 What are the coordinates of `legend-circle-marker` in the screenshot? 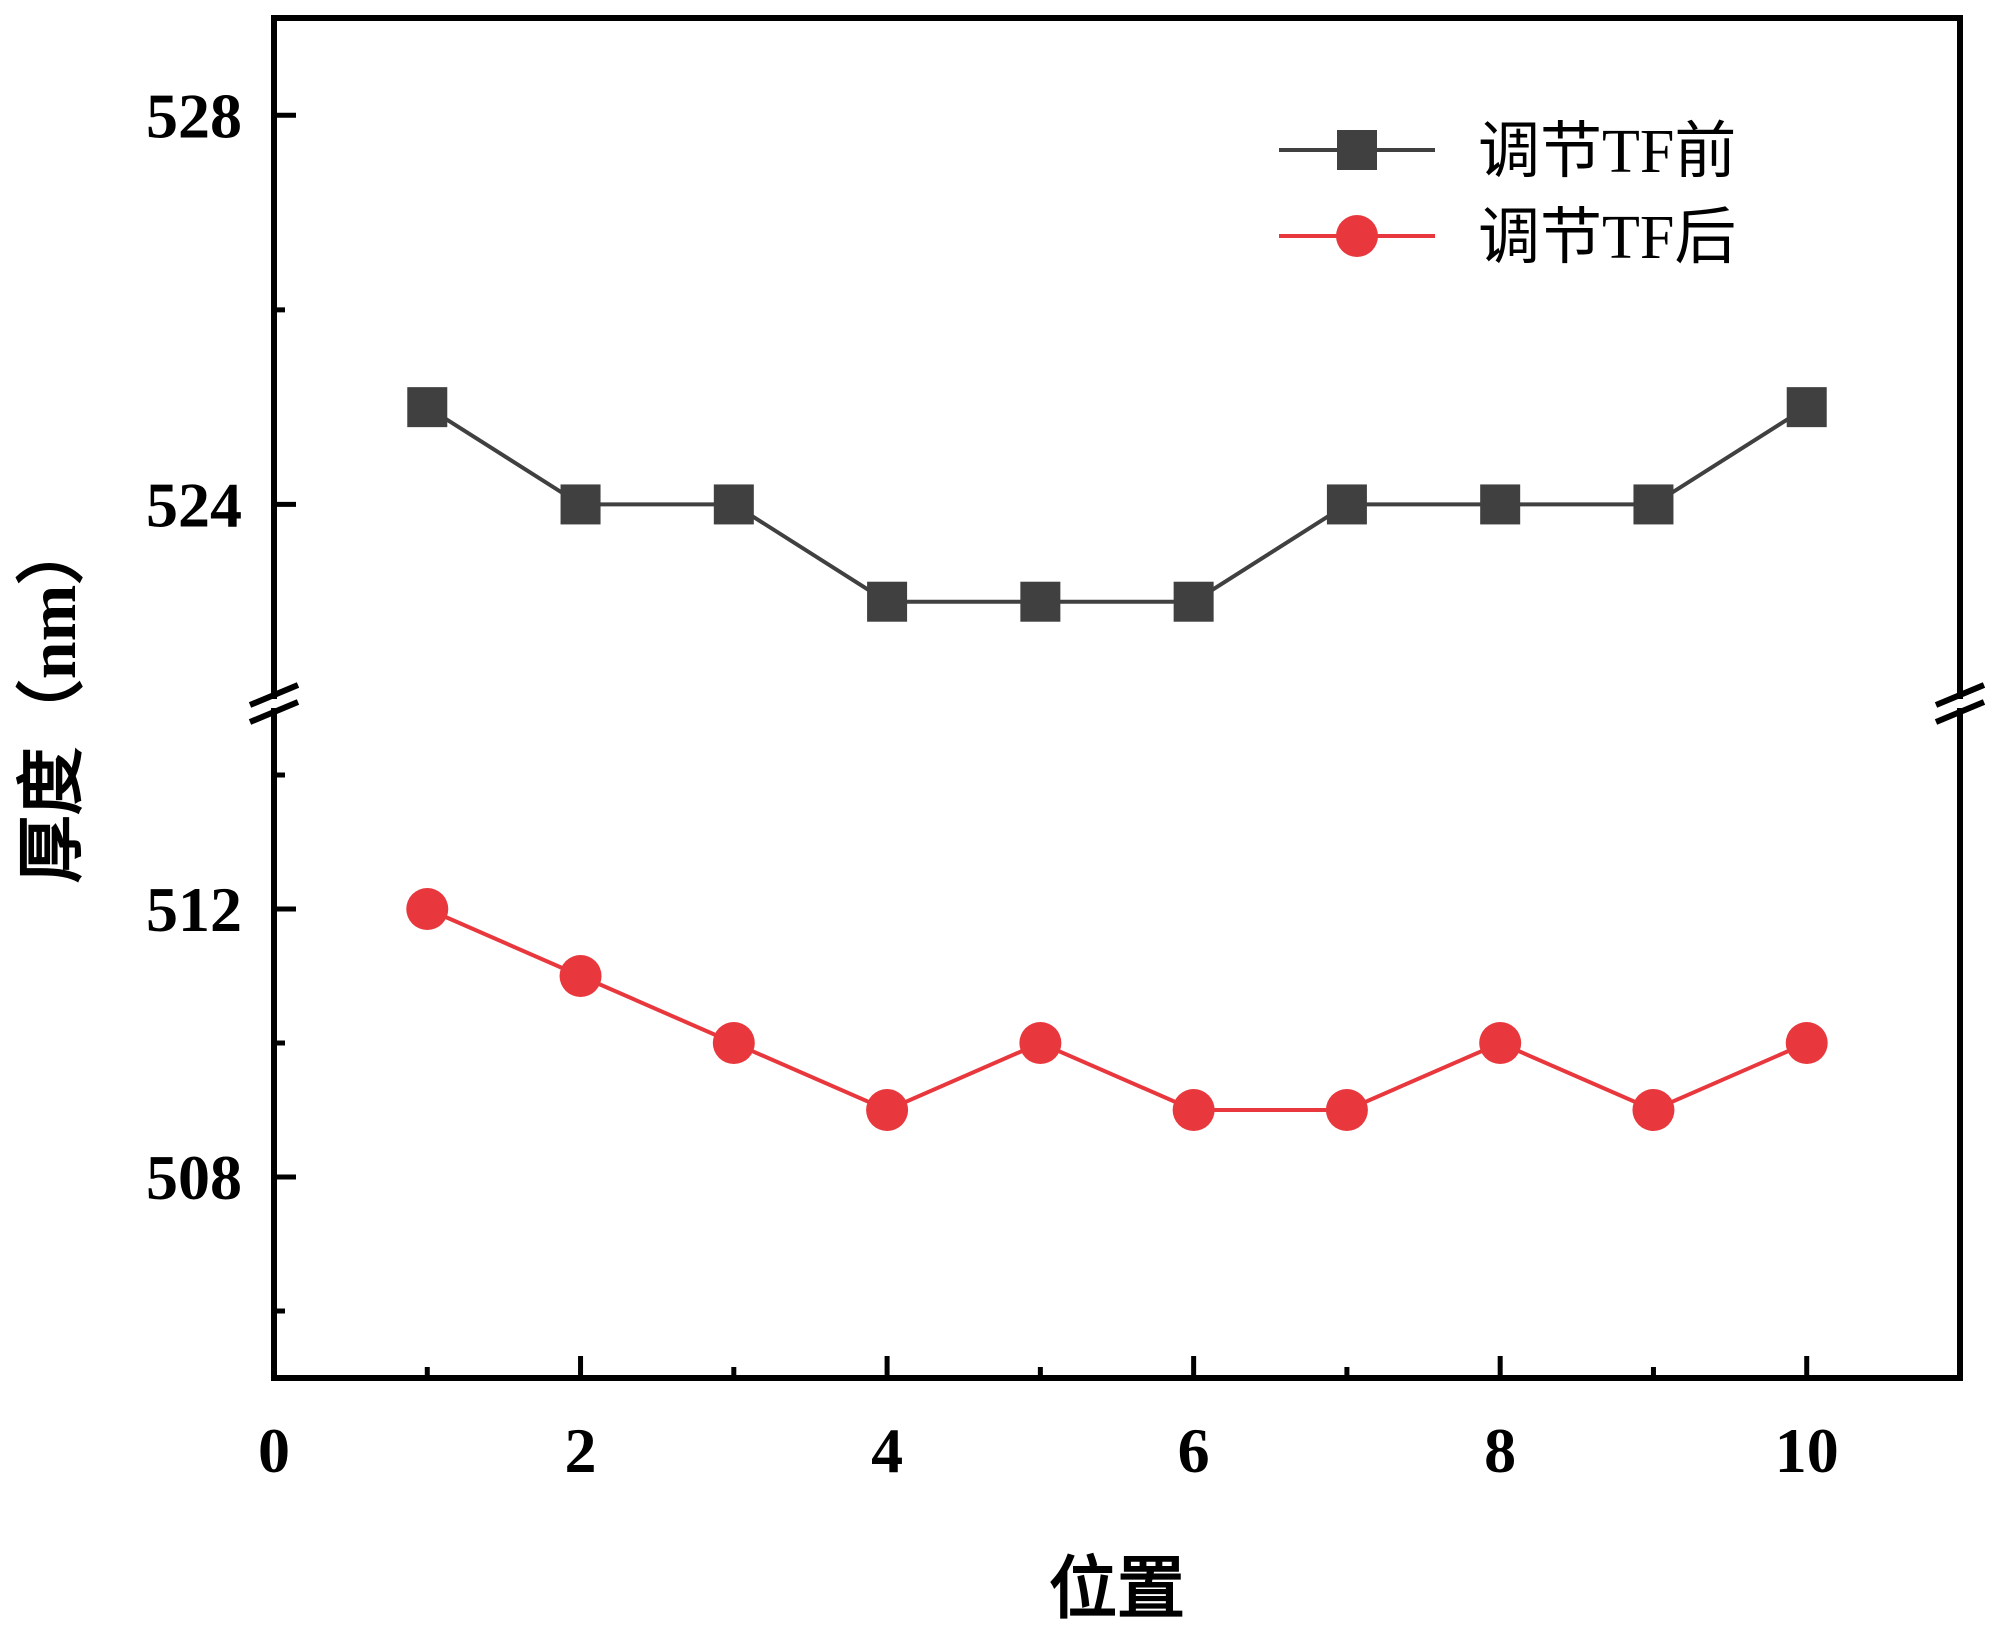 It's located at (1357, 236).